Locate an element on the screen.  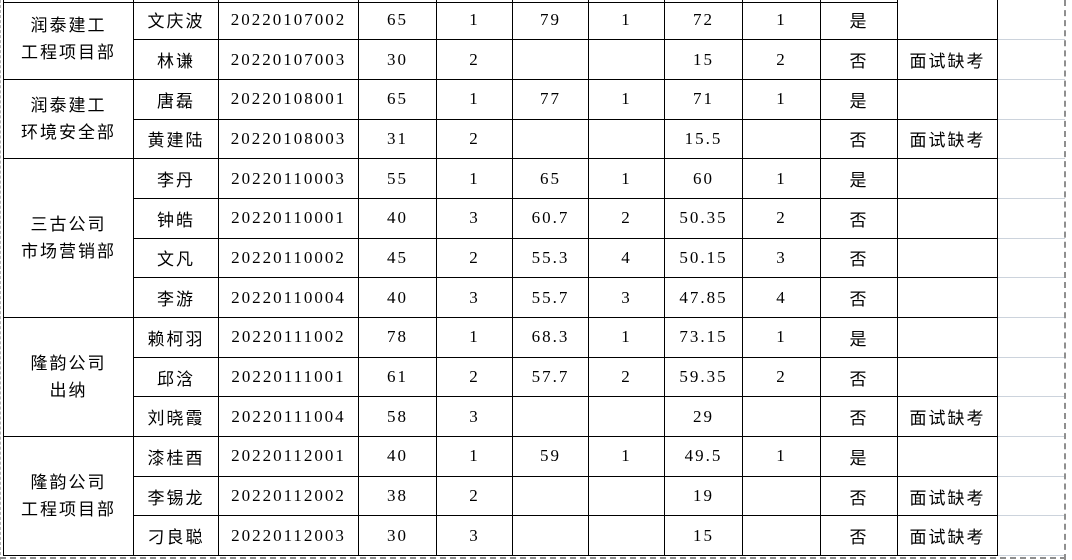
candidate-id-cell: 20220111001 is located at coordinates (288, 377).